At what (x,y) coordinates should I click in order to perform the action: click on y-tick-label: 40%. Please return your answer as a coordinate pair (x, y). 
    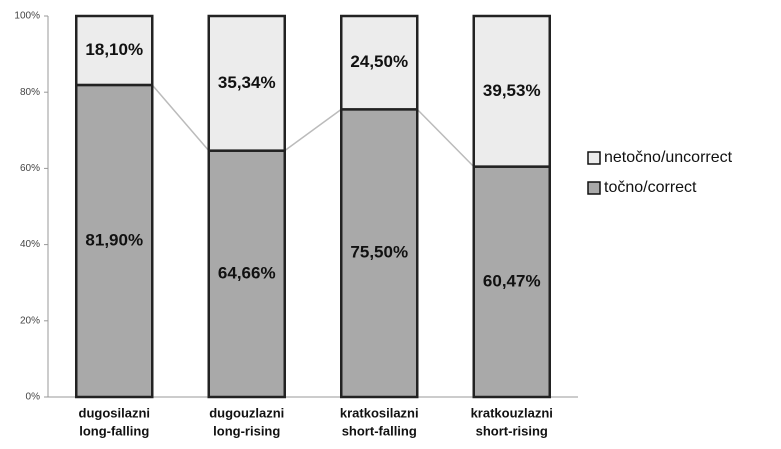
    Looking at the image, I should click on (30, 244).